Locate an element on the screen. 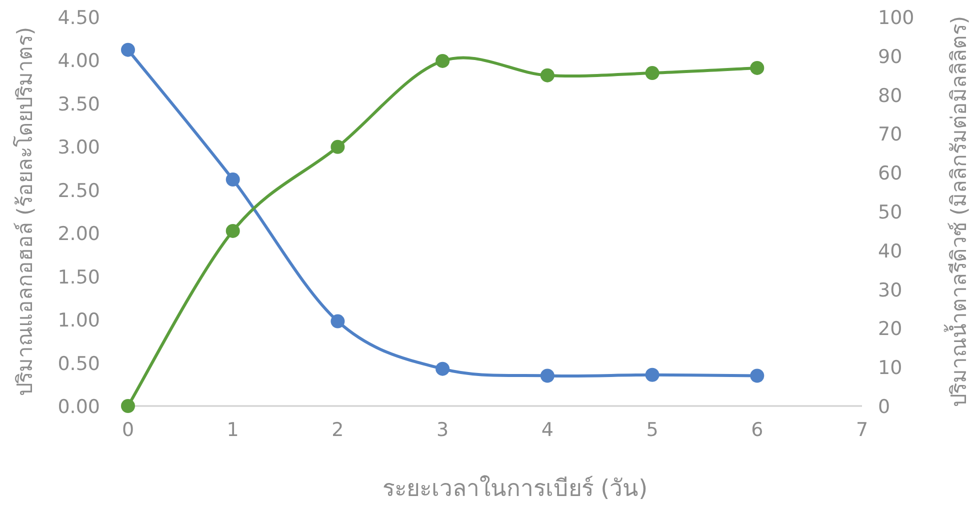 The height and width of the screenshot is (507, 980). y2-tick-label: 100 is located at coordinates (896, 18).